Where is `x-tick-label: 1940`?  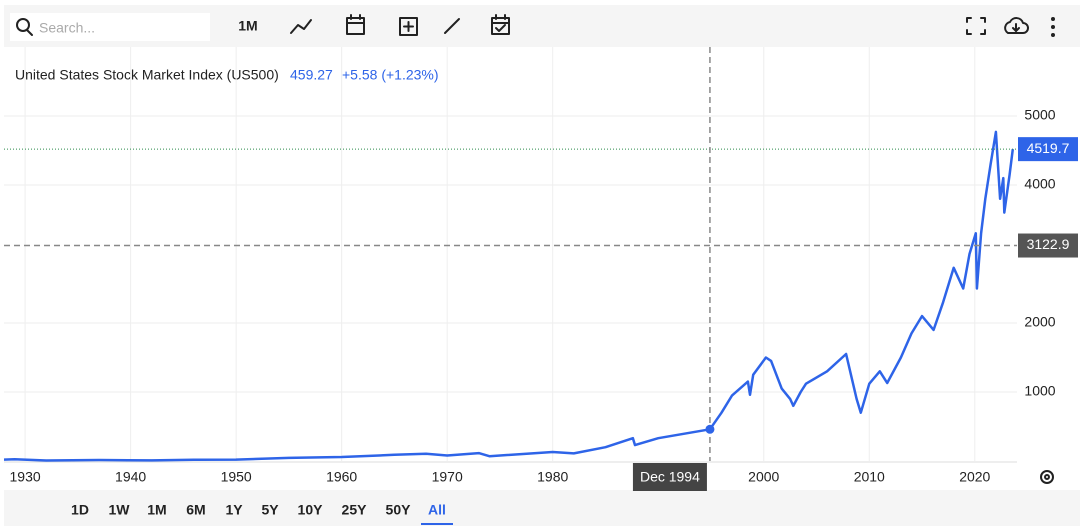 x-tick-label: 1940 is located at coordinates (130, 477).